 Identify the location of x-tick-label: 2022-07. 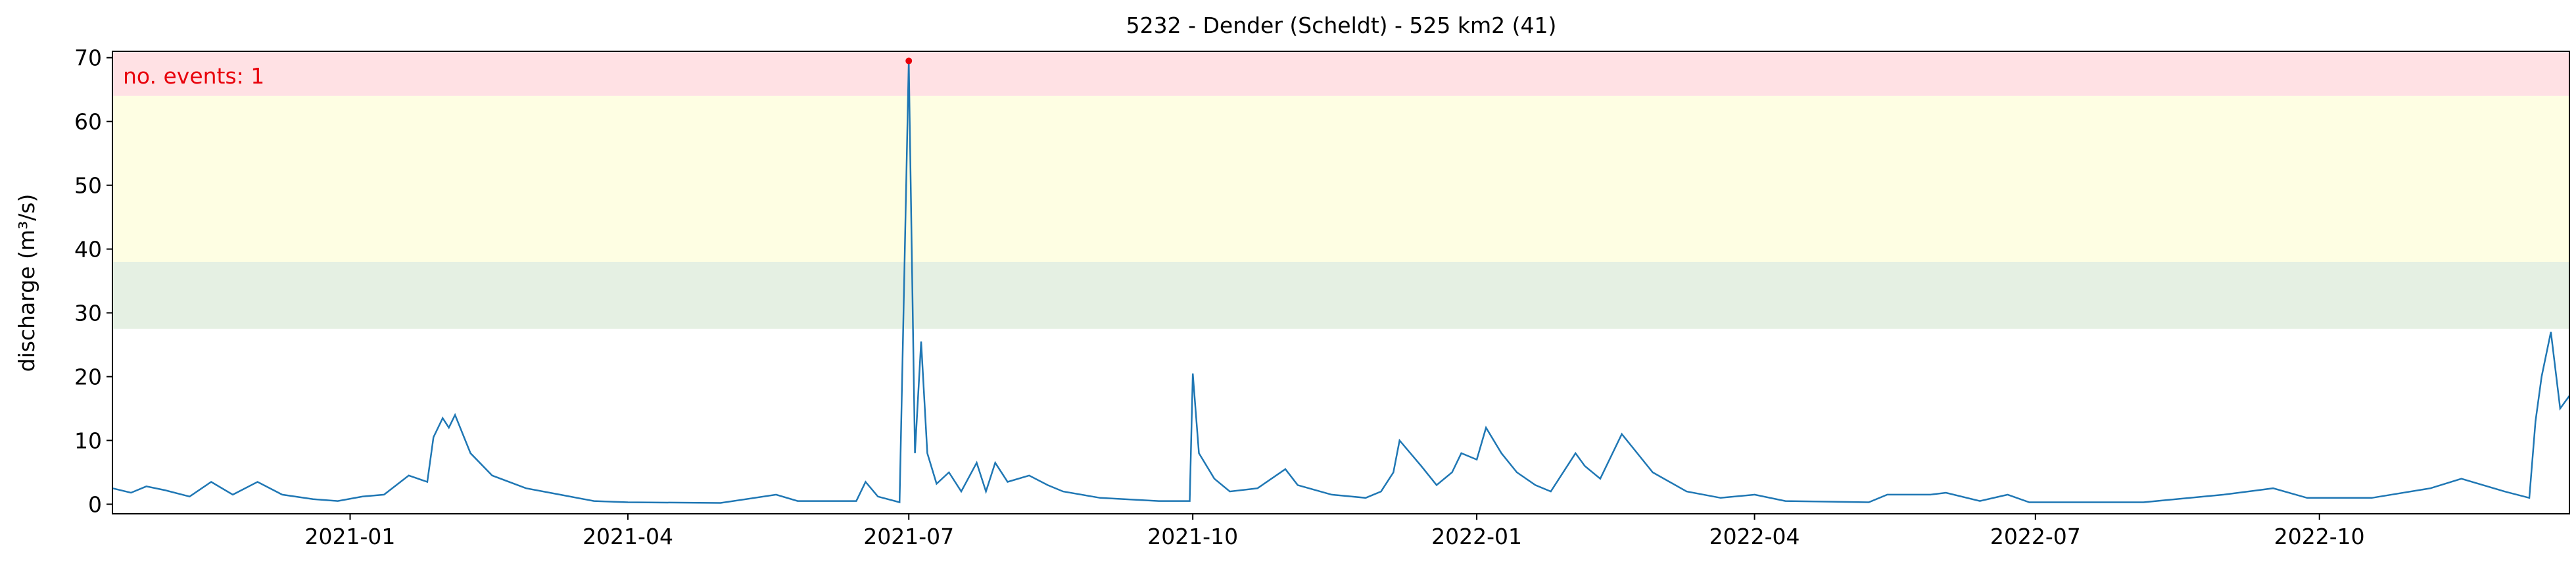
(2036, 536).